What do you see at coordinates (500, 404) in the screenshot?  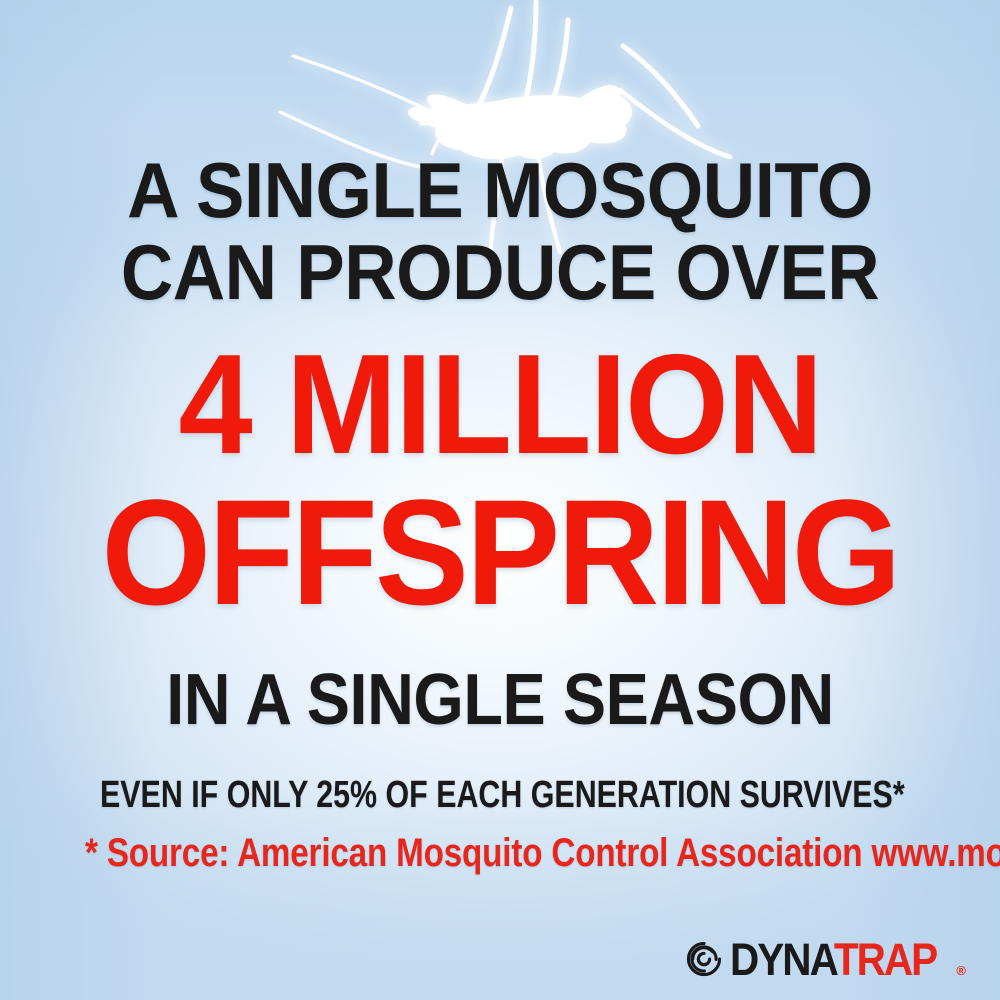 I see `emphasis-line-1: 4 MILLION` at bounding box center [500, 404].